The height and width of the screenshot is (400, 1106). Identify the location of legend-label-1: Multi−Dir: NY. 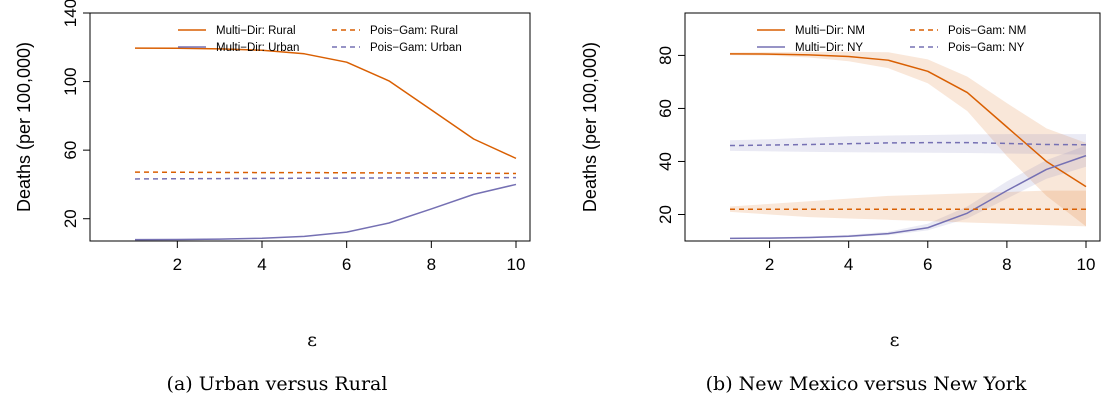
(829, 48).